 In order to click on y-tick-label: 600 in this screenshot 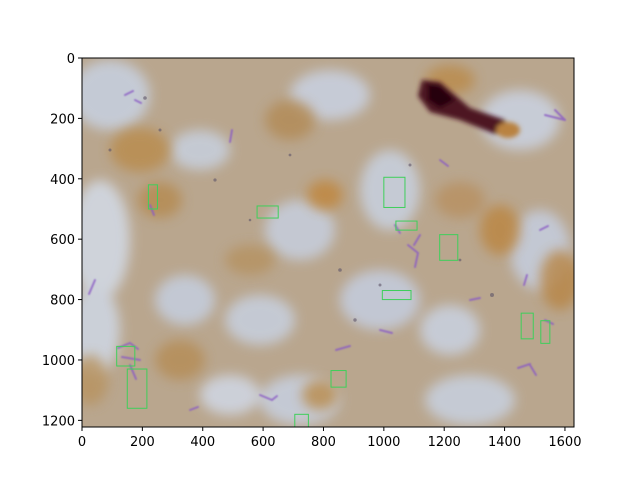, I will do `click(62, 240)`.